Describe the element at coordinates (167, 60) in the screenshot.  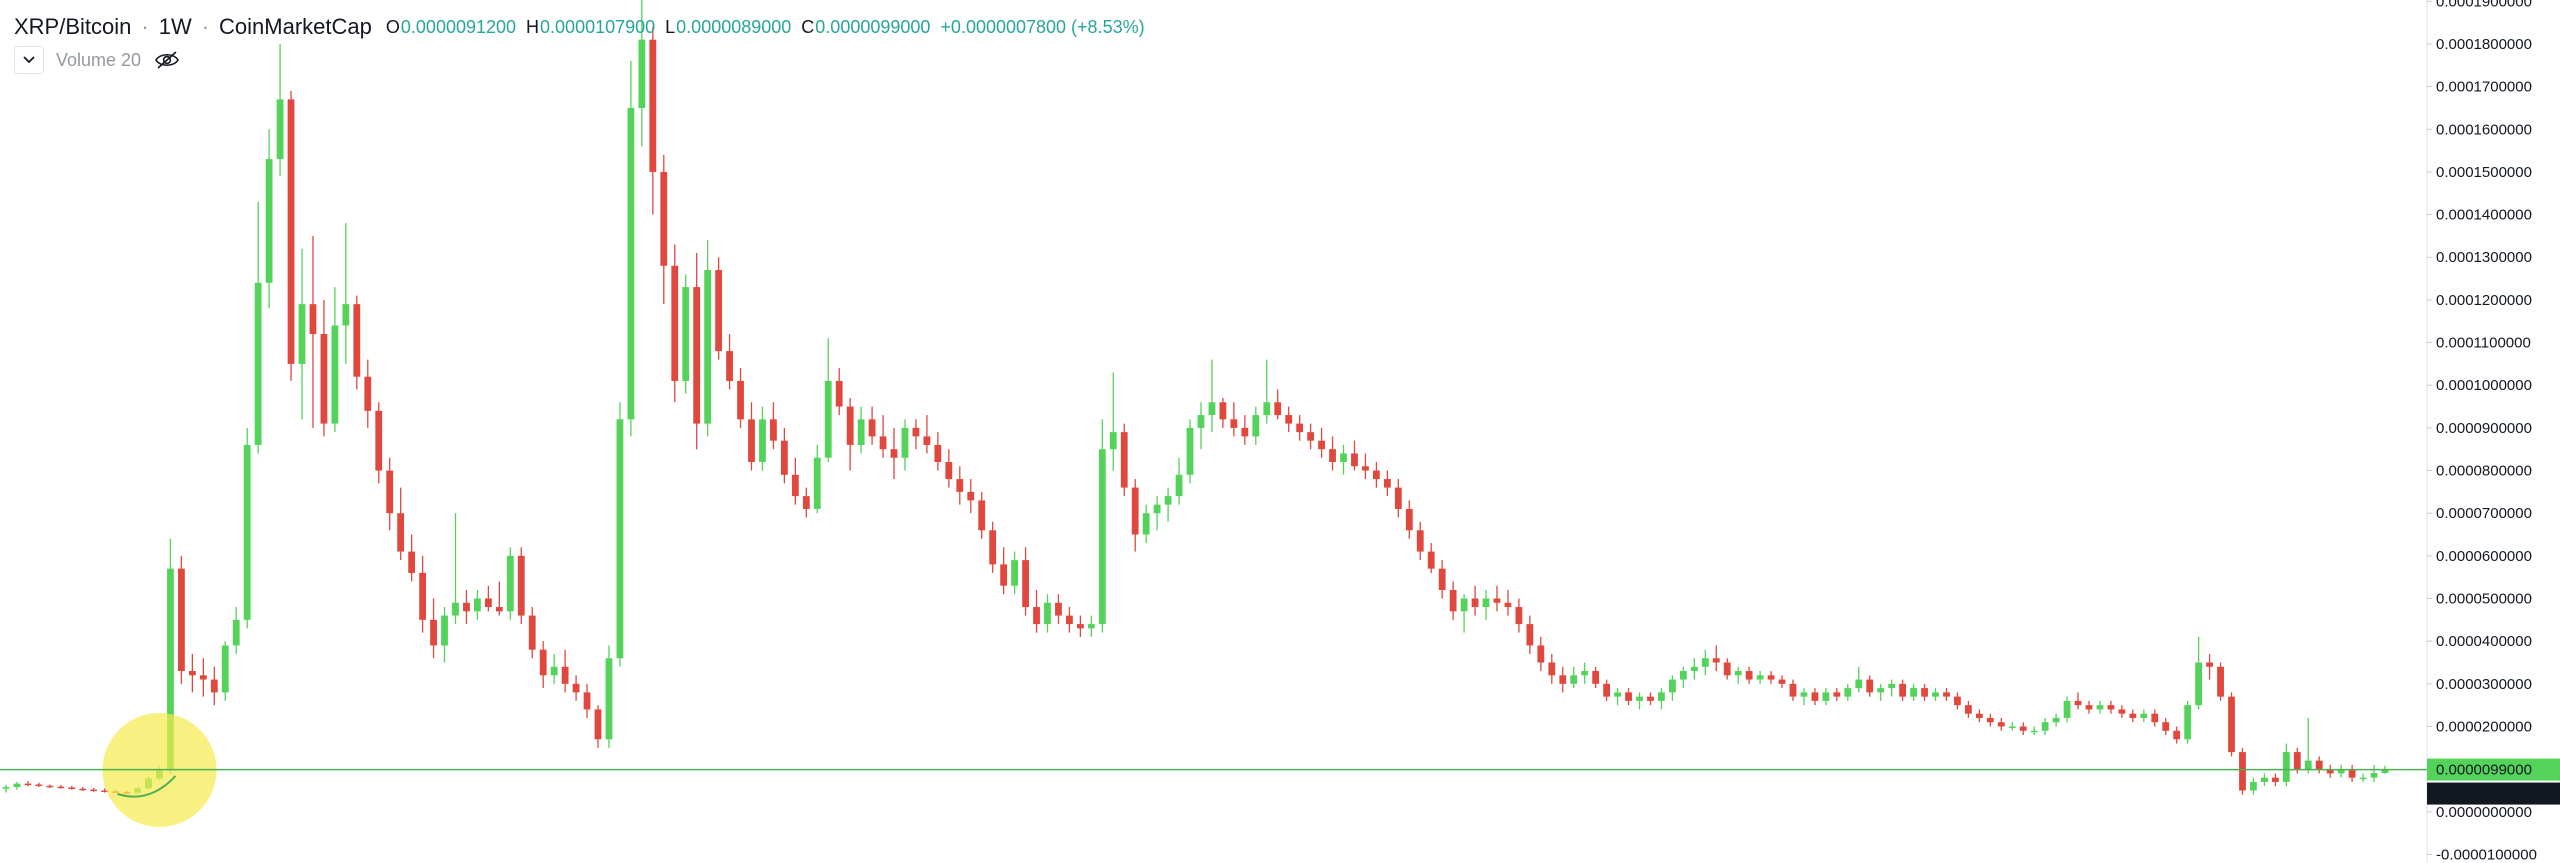
I see `toggle-visibility-button` at that location.